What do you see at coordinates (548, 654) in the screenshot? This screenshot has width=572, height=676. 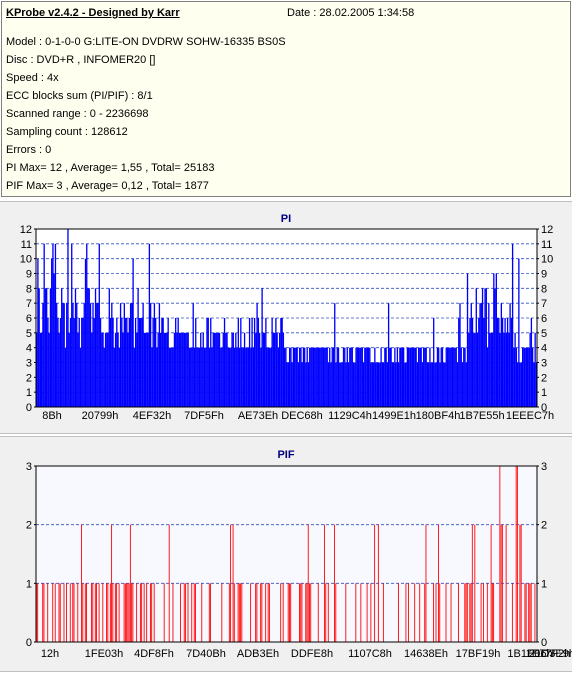 I see `x-tick-label: 1E77F2h` at bounding box center [548, 654].